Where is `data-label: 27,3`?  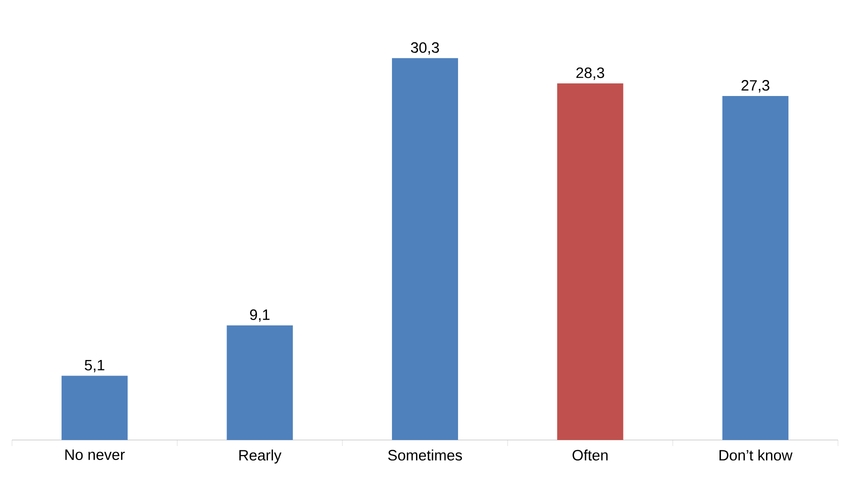 data-label: 27,3 is located at coordinates (756, 86).